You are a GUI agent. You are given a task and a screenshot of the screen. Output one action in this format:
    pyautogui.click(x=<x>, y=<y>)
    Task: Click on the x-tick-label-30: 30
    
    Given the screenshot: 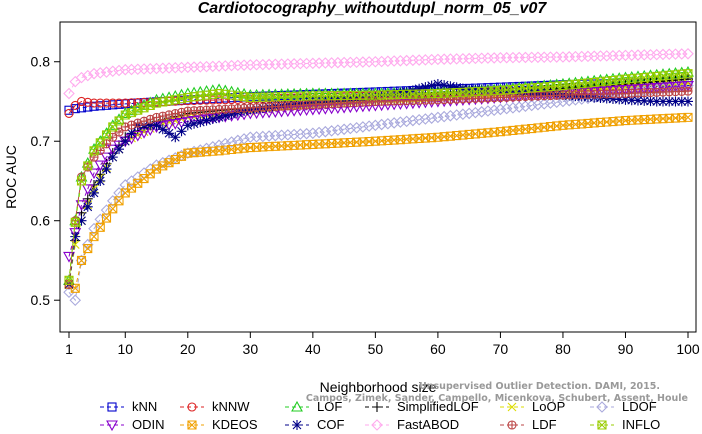 What is the action you would take?
    pyautogui.click(x=251, y=349)
    